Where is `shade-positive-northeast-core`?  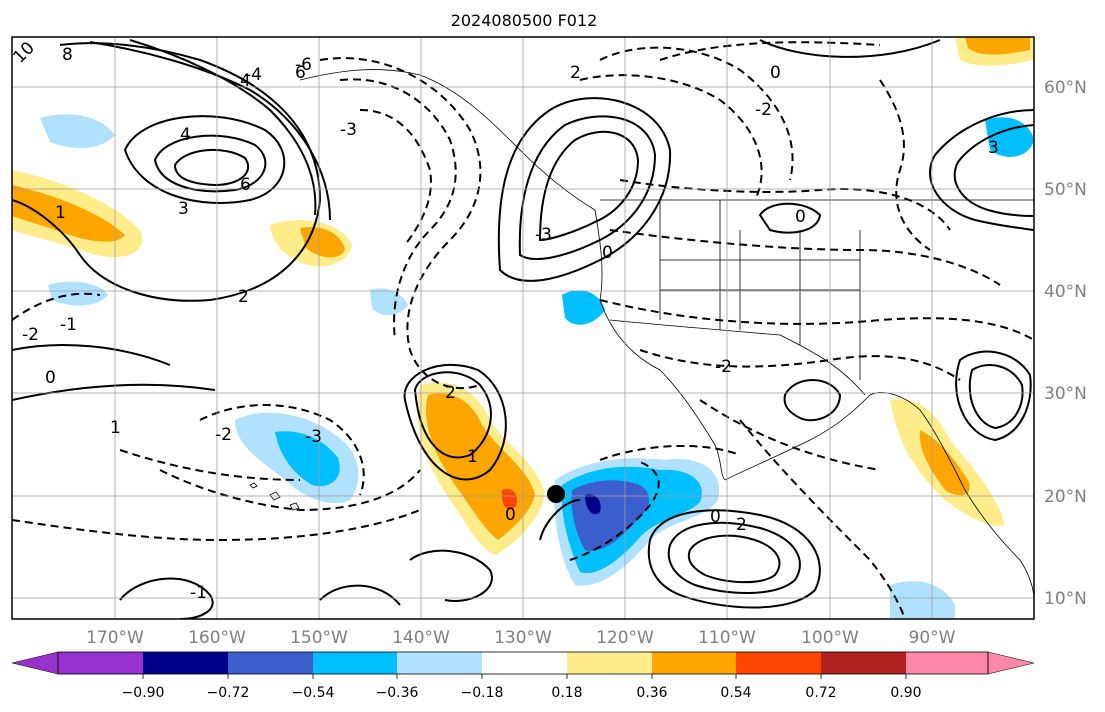 shade-positive-northeast-core is located at coordinates (997, 46).